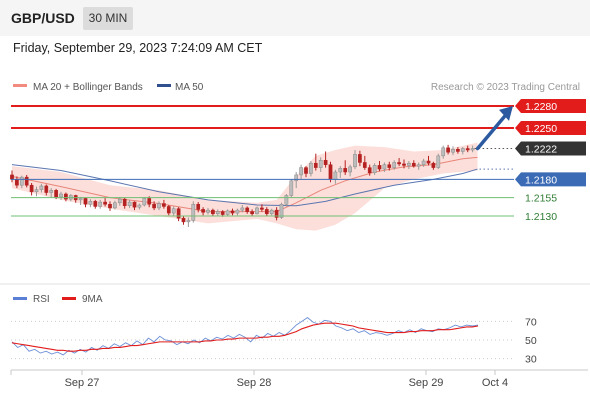 This screenshot has width=590, height=400. I want to click on bb-legend-label: MA 20 + Bollinger Bands, so click(88, 87).